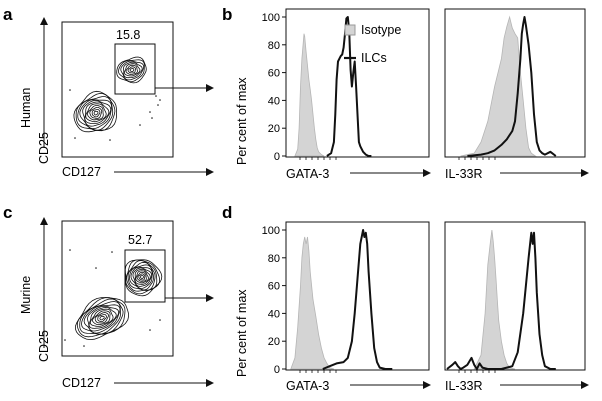 Image resolution: width=602 pixels, height=401 pixels. Describe the element at coordinates (26, 108) in the screenshot. I see `species-label: Human` at that location.